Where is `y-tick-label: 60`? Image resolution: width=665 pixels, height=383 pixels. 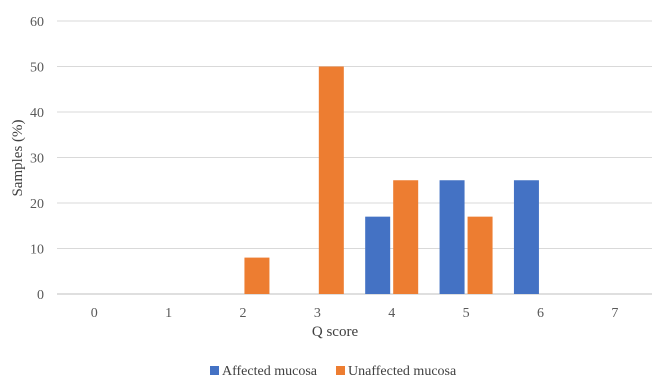 y-tick-label: 60 is located at coordinates (37, 22).